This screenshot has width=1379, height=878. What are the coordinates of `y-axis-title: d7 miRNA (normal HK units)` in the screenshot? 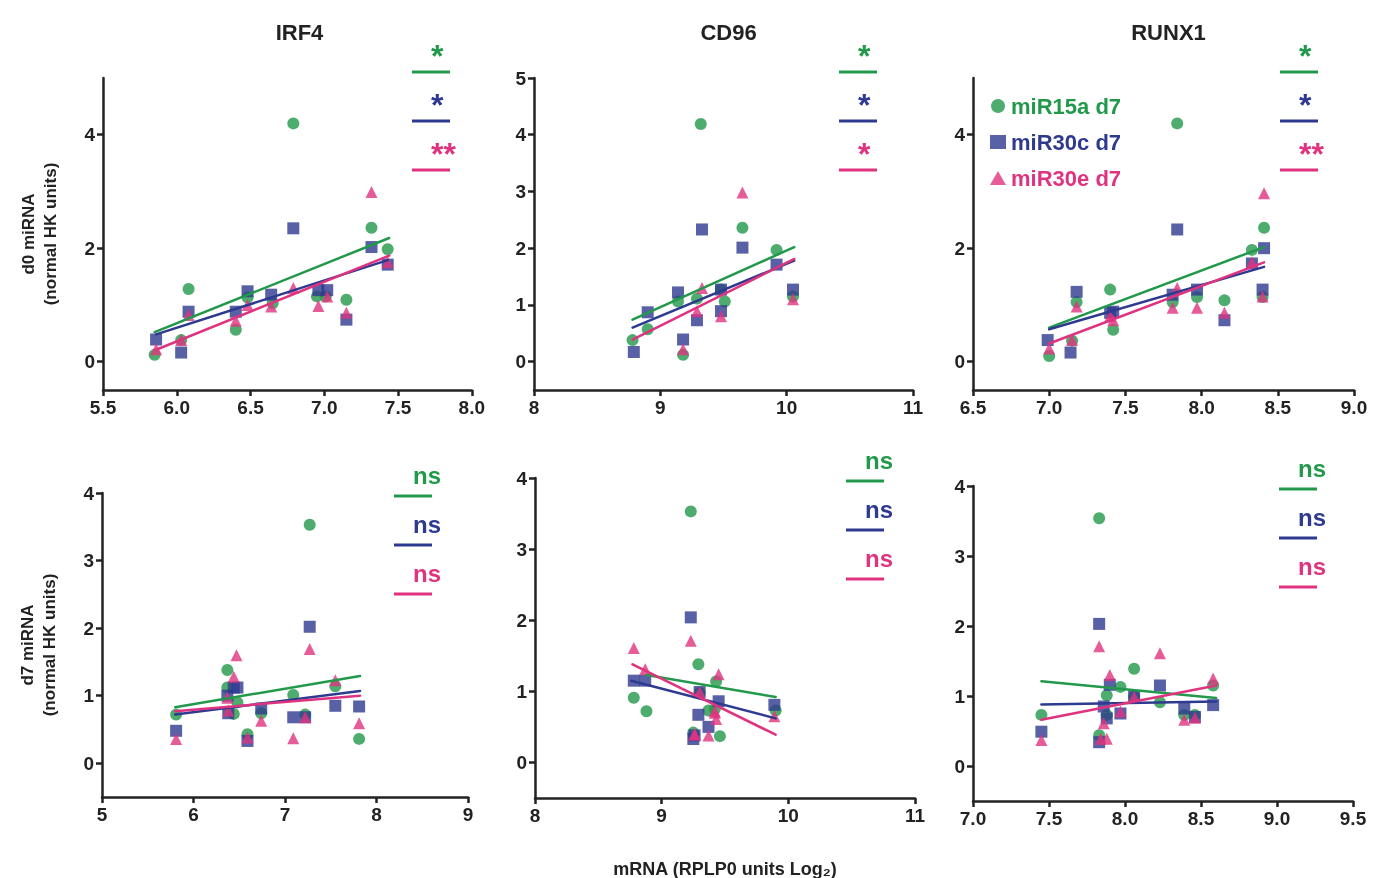 It's located at (38, 645).